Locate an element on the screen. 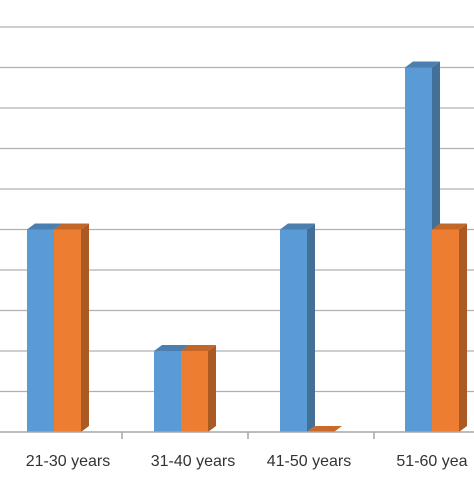  x-tick-label: 41-50 years is located at coordinates (309, 461).